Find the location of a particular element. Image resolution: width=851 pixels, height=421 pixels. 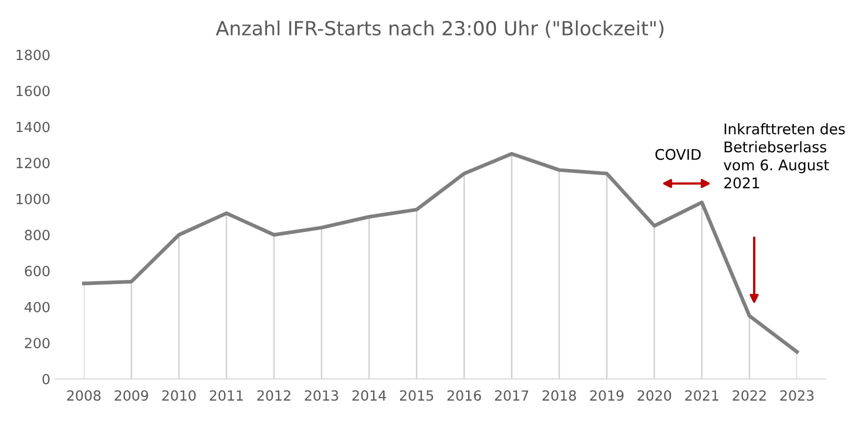

x-tick-label: 2010 is located at coordinates (179, 395).